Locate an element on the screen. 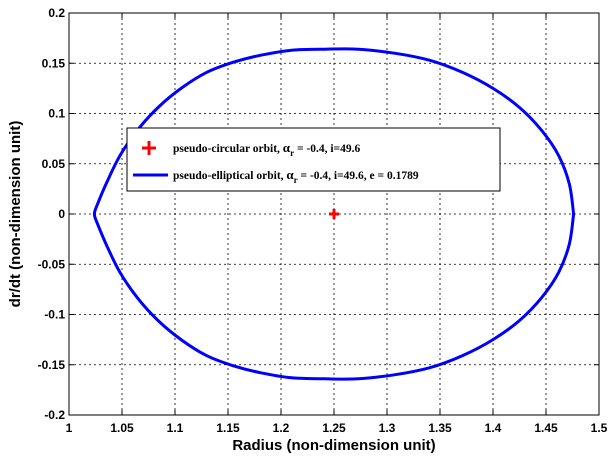 Image resolution: width=614 pixels, height=456 pixels. y-tick-label: 0.2 is located at coordinates (56, 13).